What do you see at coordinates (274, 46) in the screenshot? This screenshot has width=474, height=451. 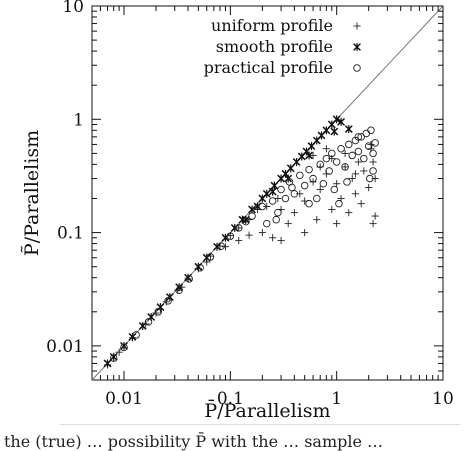 I see `legend-label: smooth profile` at bounding box center [274, 46].